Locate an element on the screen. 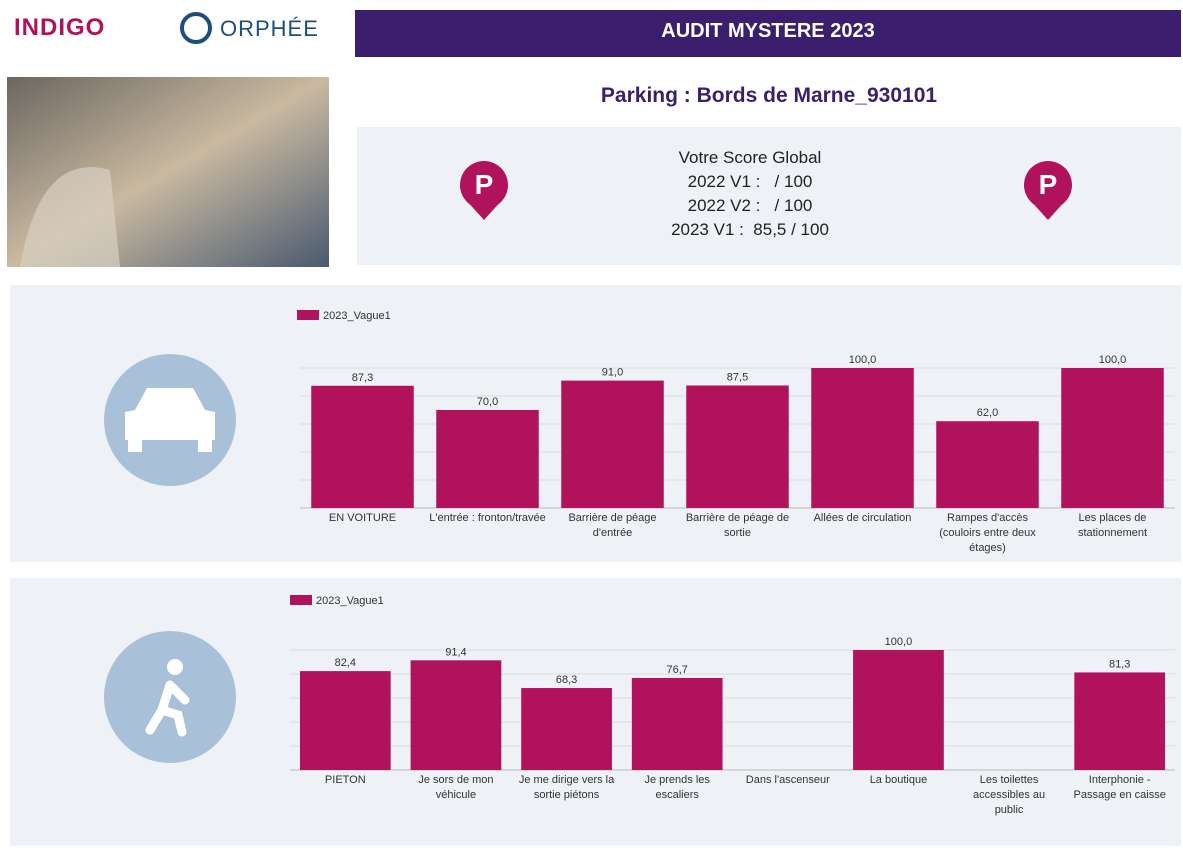 This screenshot has height=849, width=1183. score-line: 2023 V1 : 85,5 / 100 is located at coordinates (750, 229).